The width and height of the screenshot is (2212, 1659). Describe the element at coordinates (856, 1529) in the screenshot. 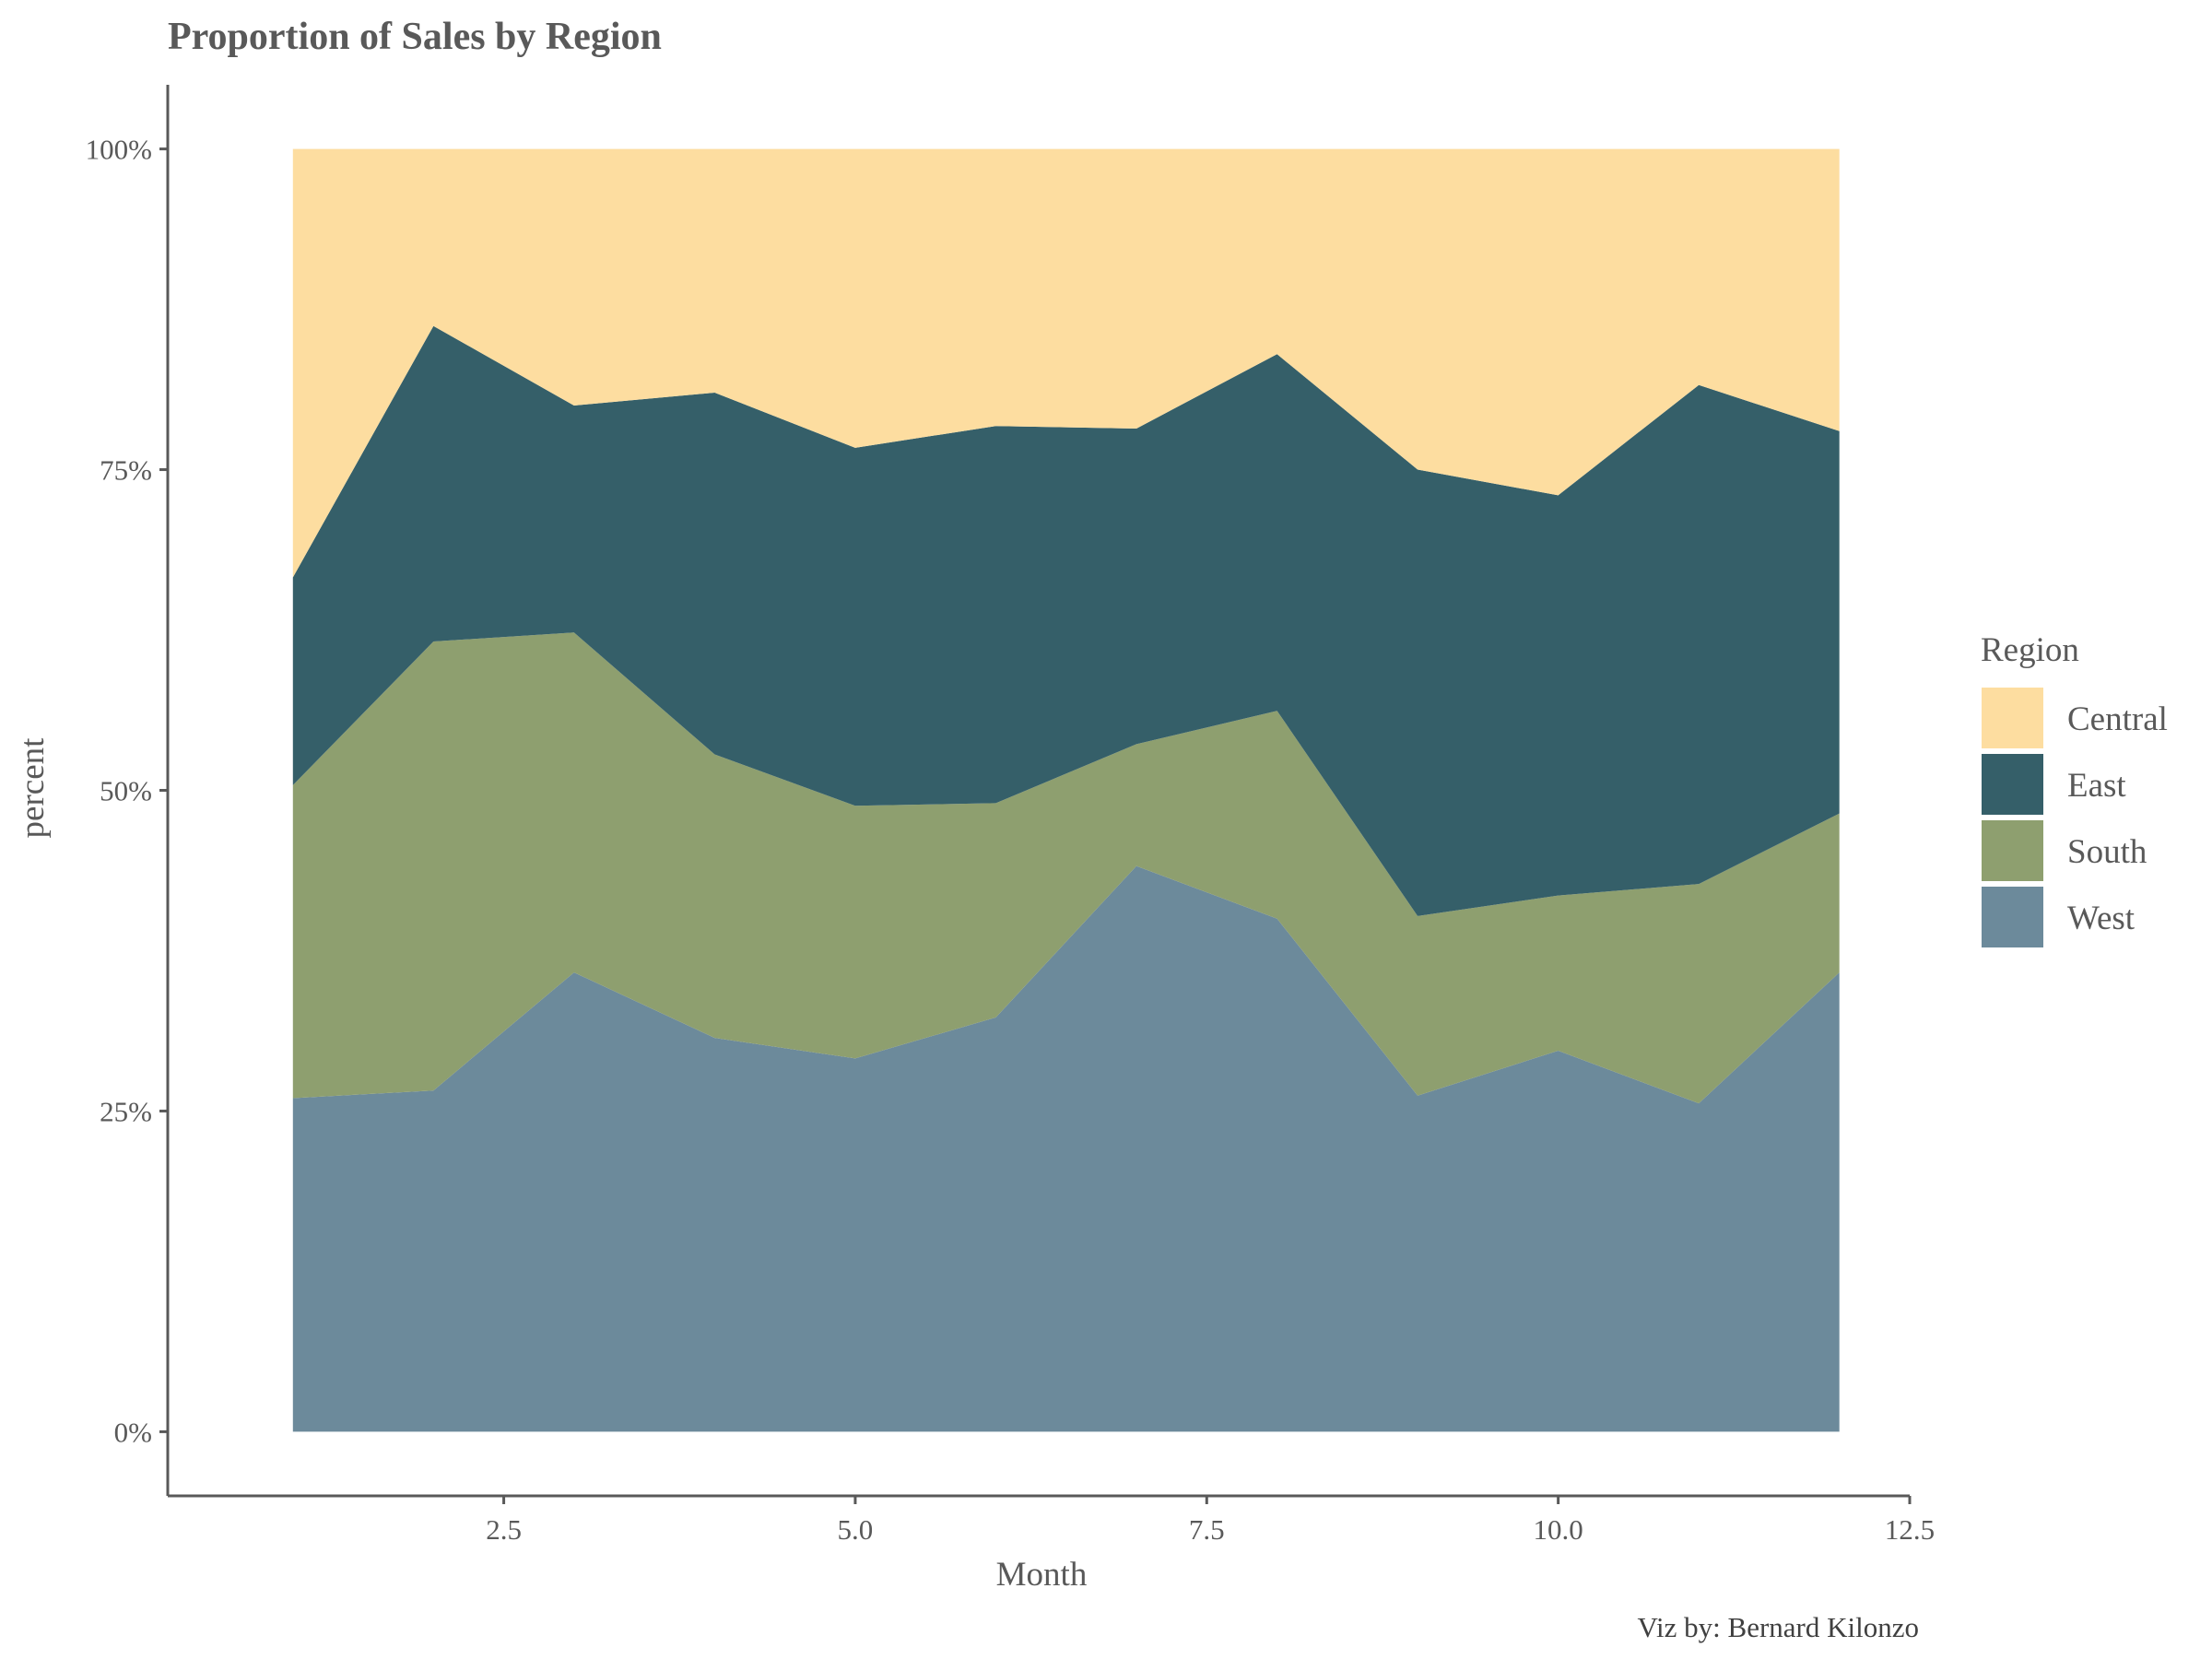

I see `x-tick-label: 5.0` at that location.